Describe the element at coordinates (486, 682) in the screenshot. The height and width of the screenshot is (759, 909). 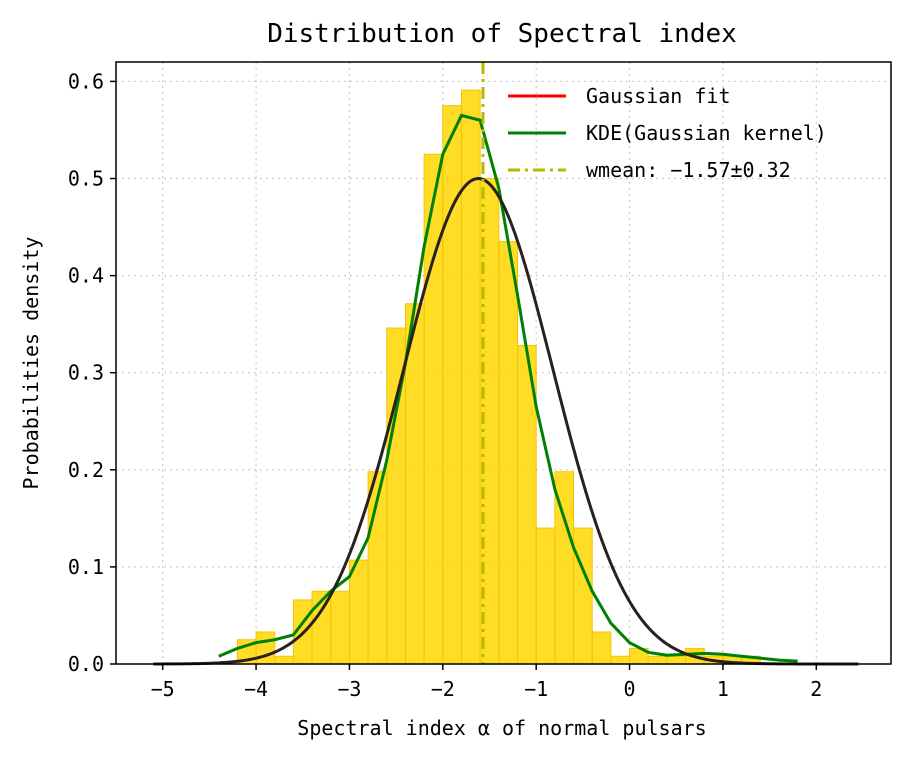
I see `x-axis-ticks: −5 −4 −3 −2 −1 0 1 2` at that location.